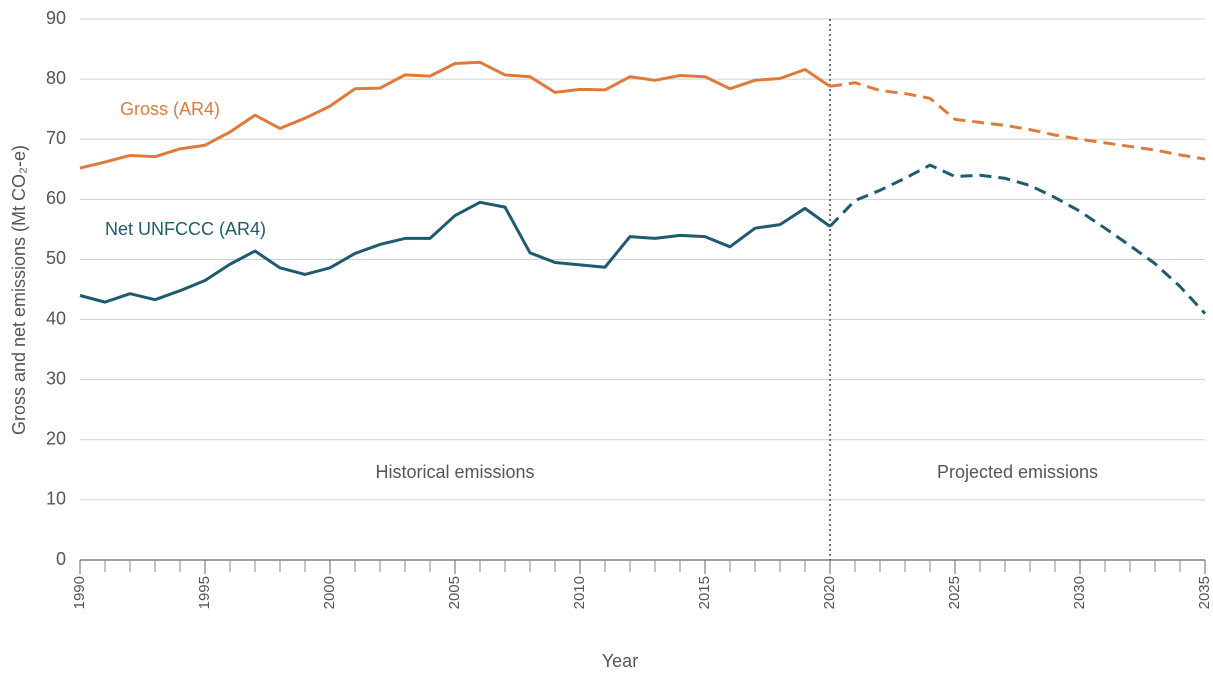  Describe the element at coordinates (620, 661) in the screenshot. I see `x-axis-label: Year` at that location.